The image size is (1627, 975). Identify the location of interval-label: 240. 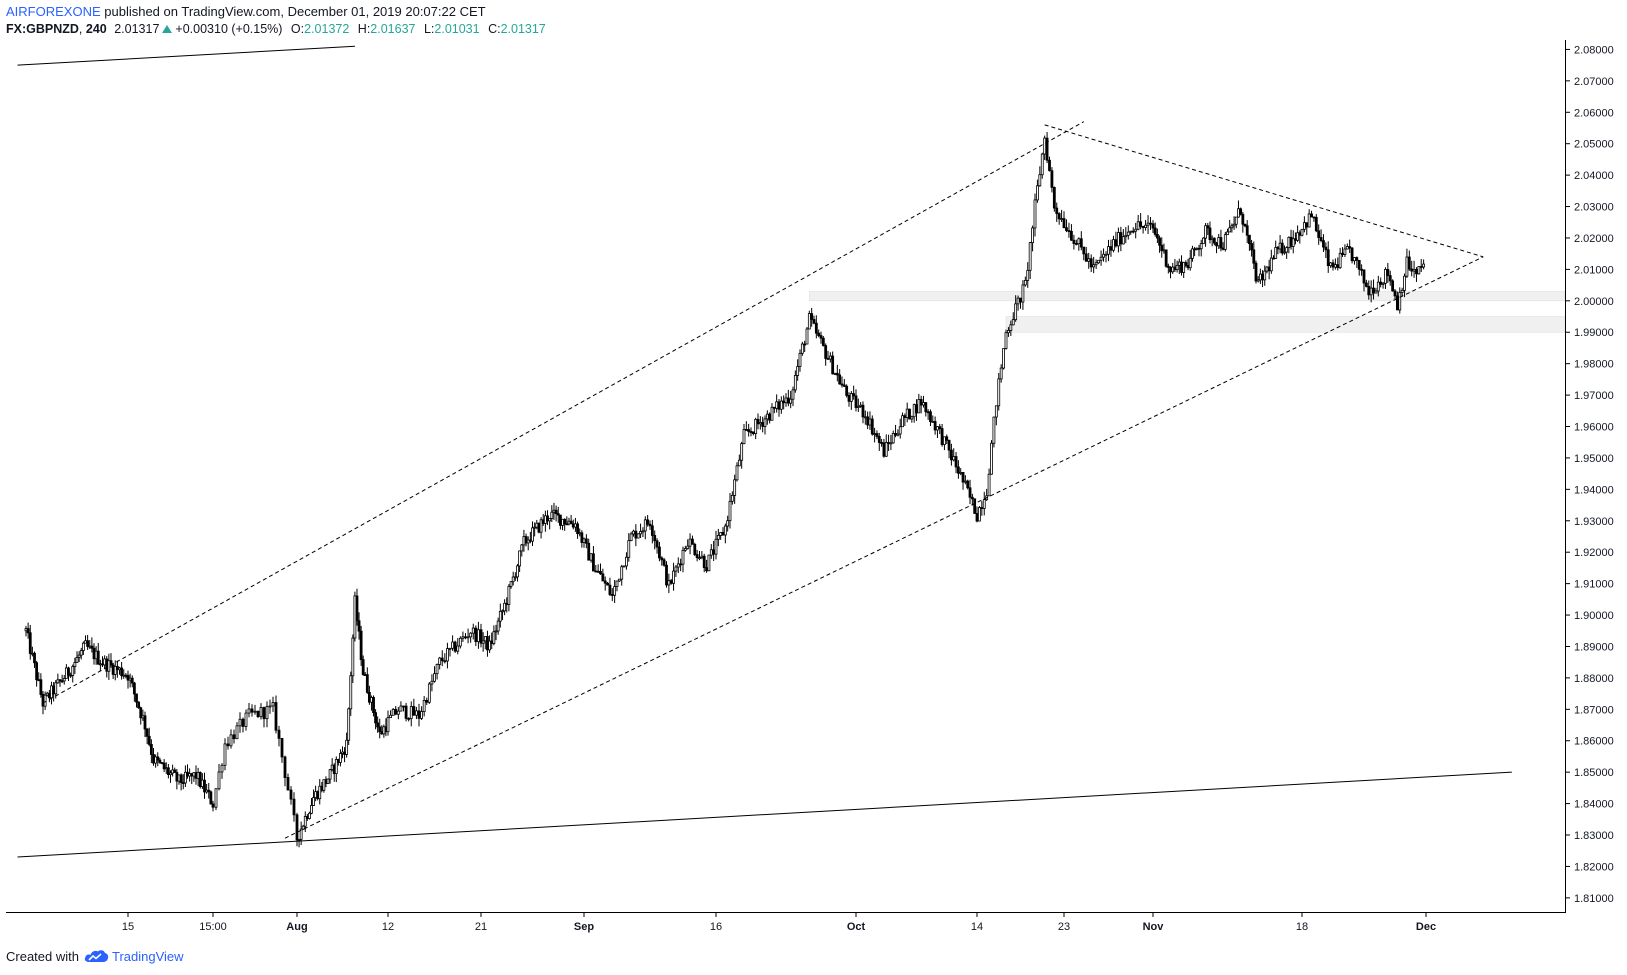
(96, 29).